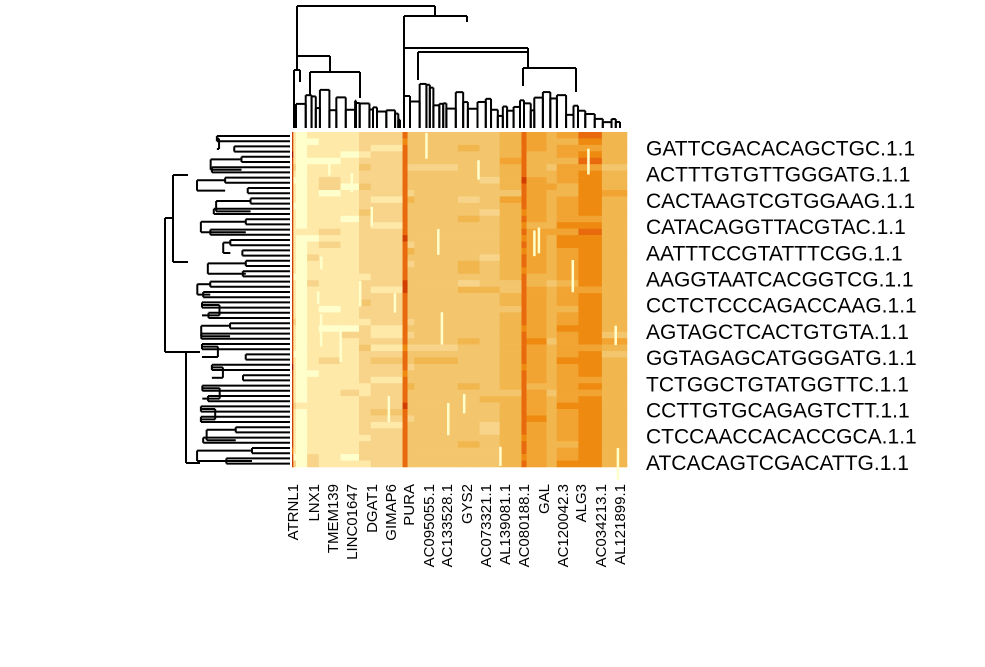 This screenshot has height=667, width=985. I want to click on column-label: AL139081.1, so click(505, 524).